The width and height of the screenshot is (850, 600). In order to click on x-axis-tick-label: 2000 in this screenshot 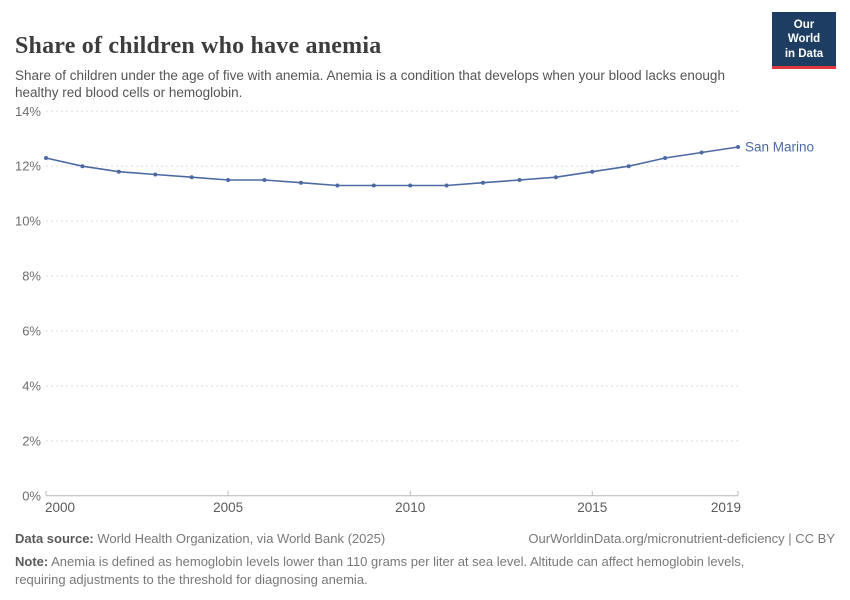, I will do `click(60, 507)`.